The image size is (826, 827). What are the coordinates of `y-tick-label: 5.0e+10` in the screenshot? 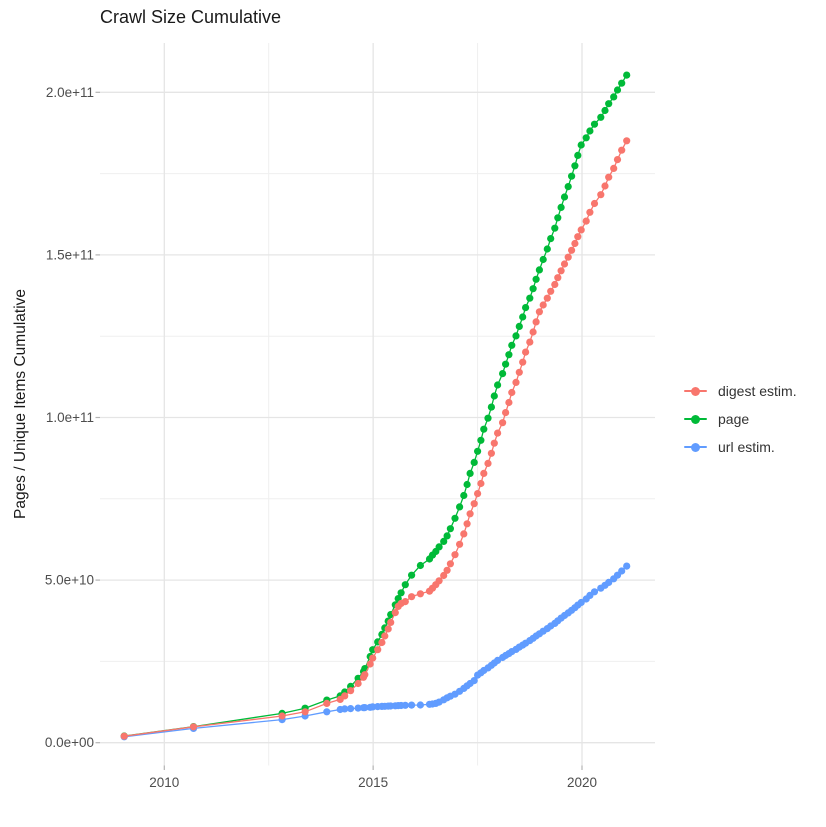 It's located at (69, 580).